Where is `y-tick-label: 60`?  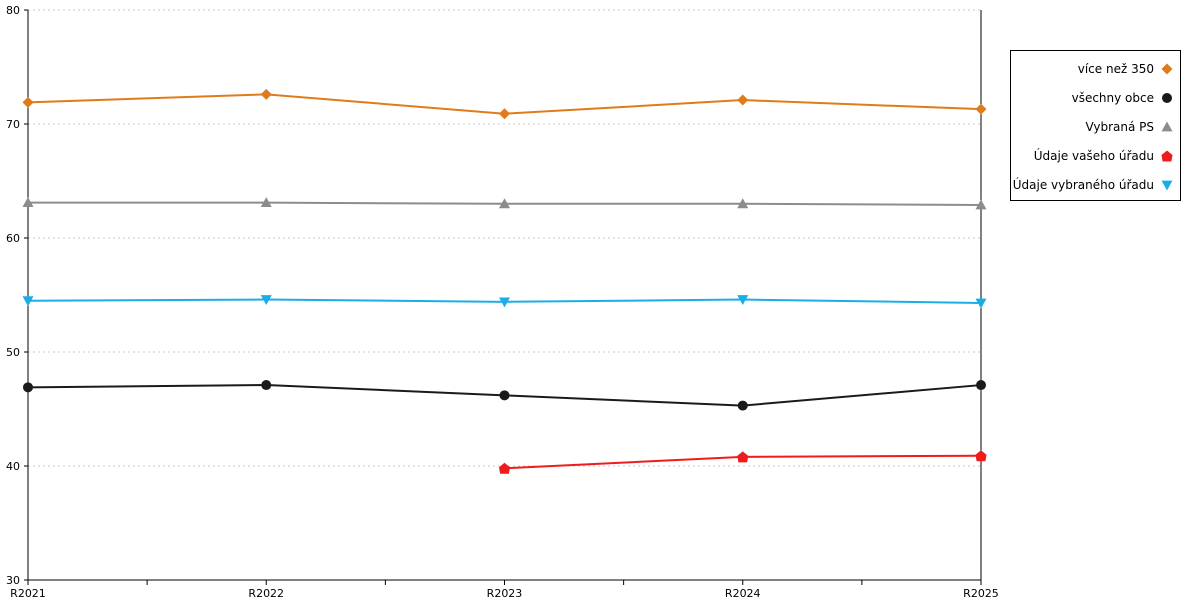 y-tick-label: 60 is located at coordinates (13, 238).